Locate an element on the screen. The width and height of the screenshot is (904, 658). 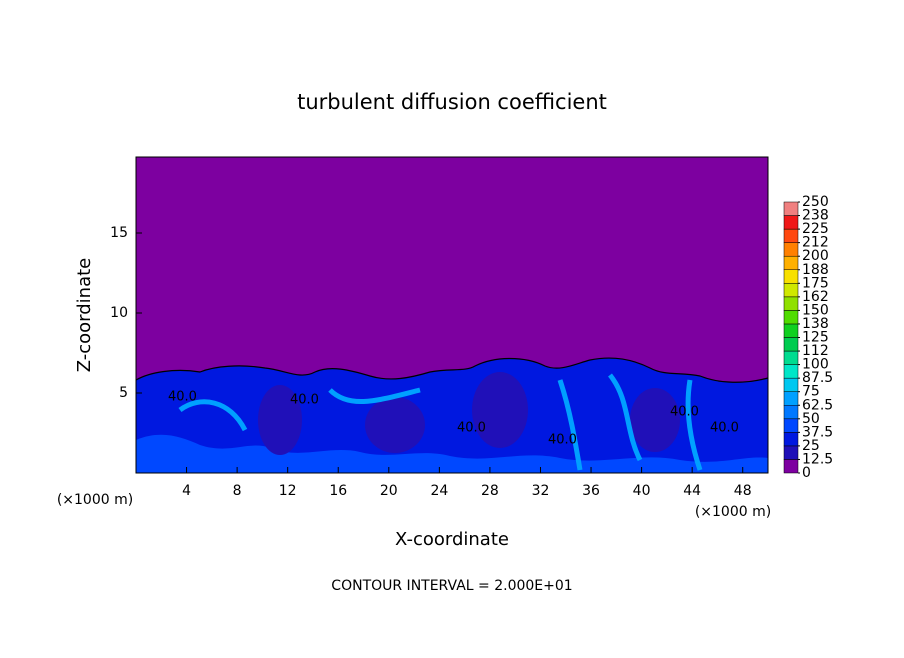
colorbar-label: 62.5 is located at coordinates (817, 405).